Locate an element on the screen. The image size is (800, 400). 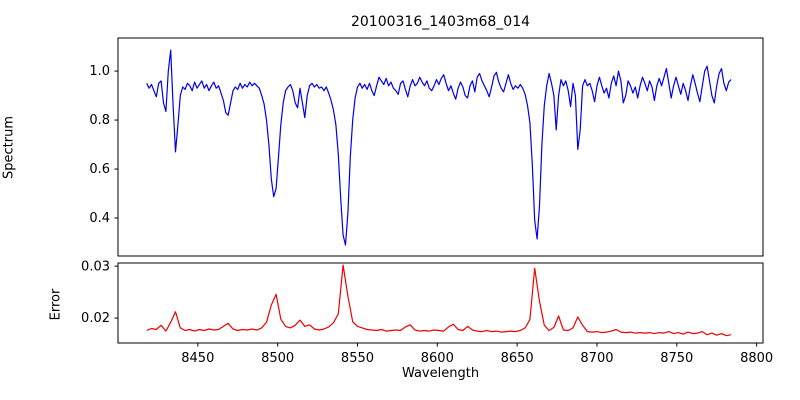
spectrum-panel-y-tick-label: 1.0 is located at coordinates (99, 71).